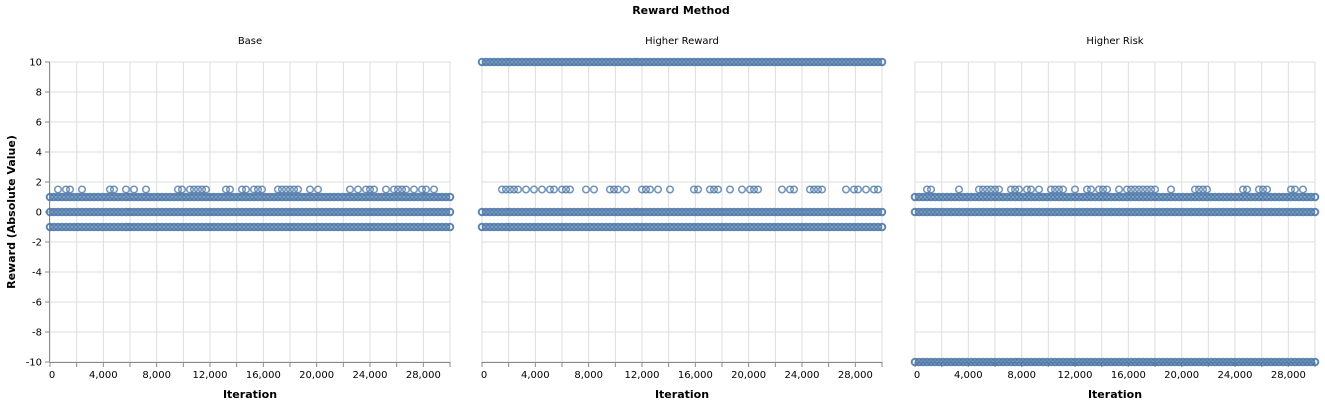 The width and height of the screenshot is (1325, 409). I want to click on data-points, so click(250, 208).